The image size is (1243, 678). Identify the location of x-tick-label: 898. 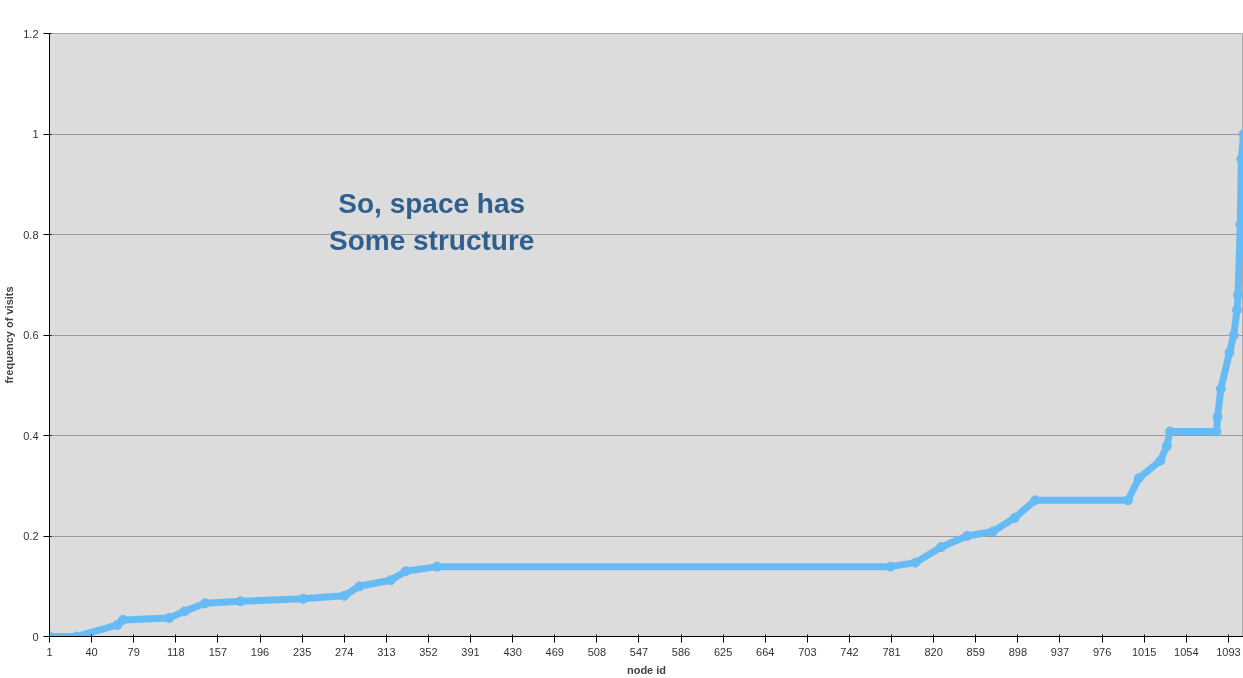
(1018, 651).